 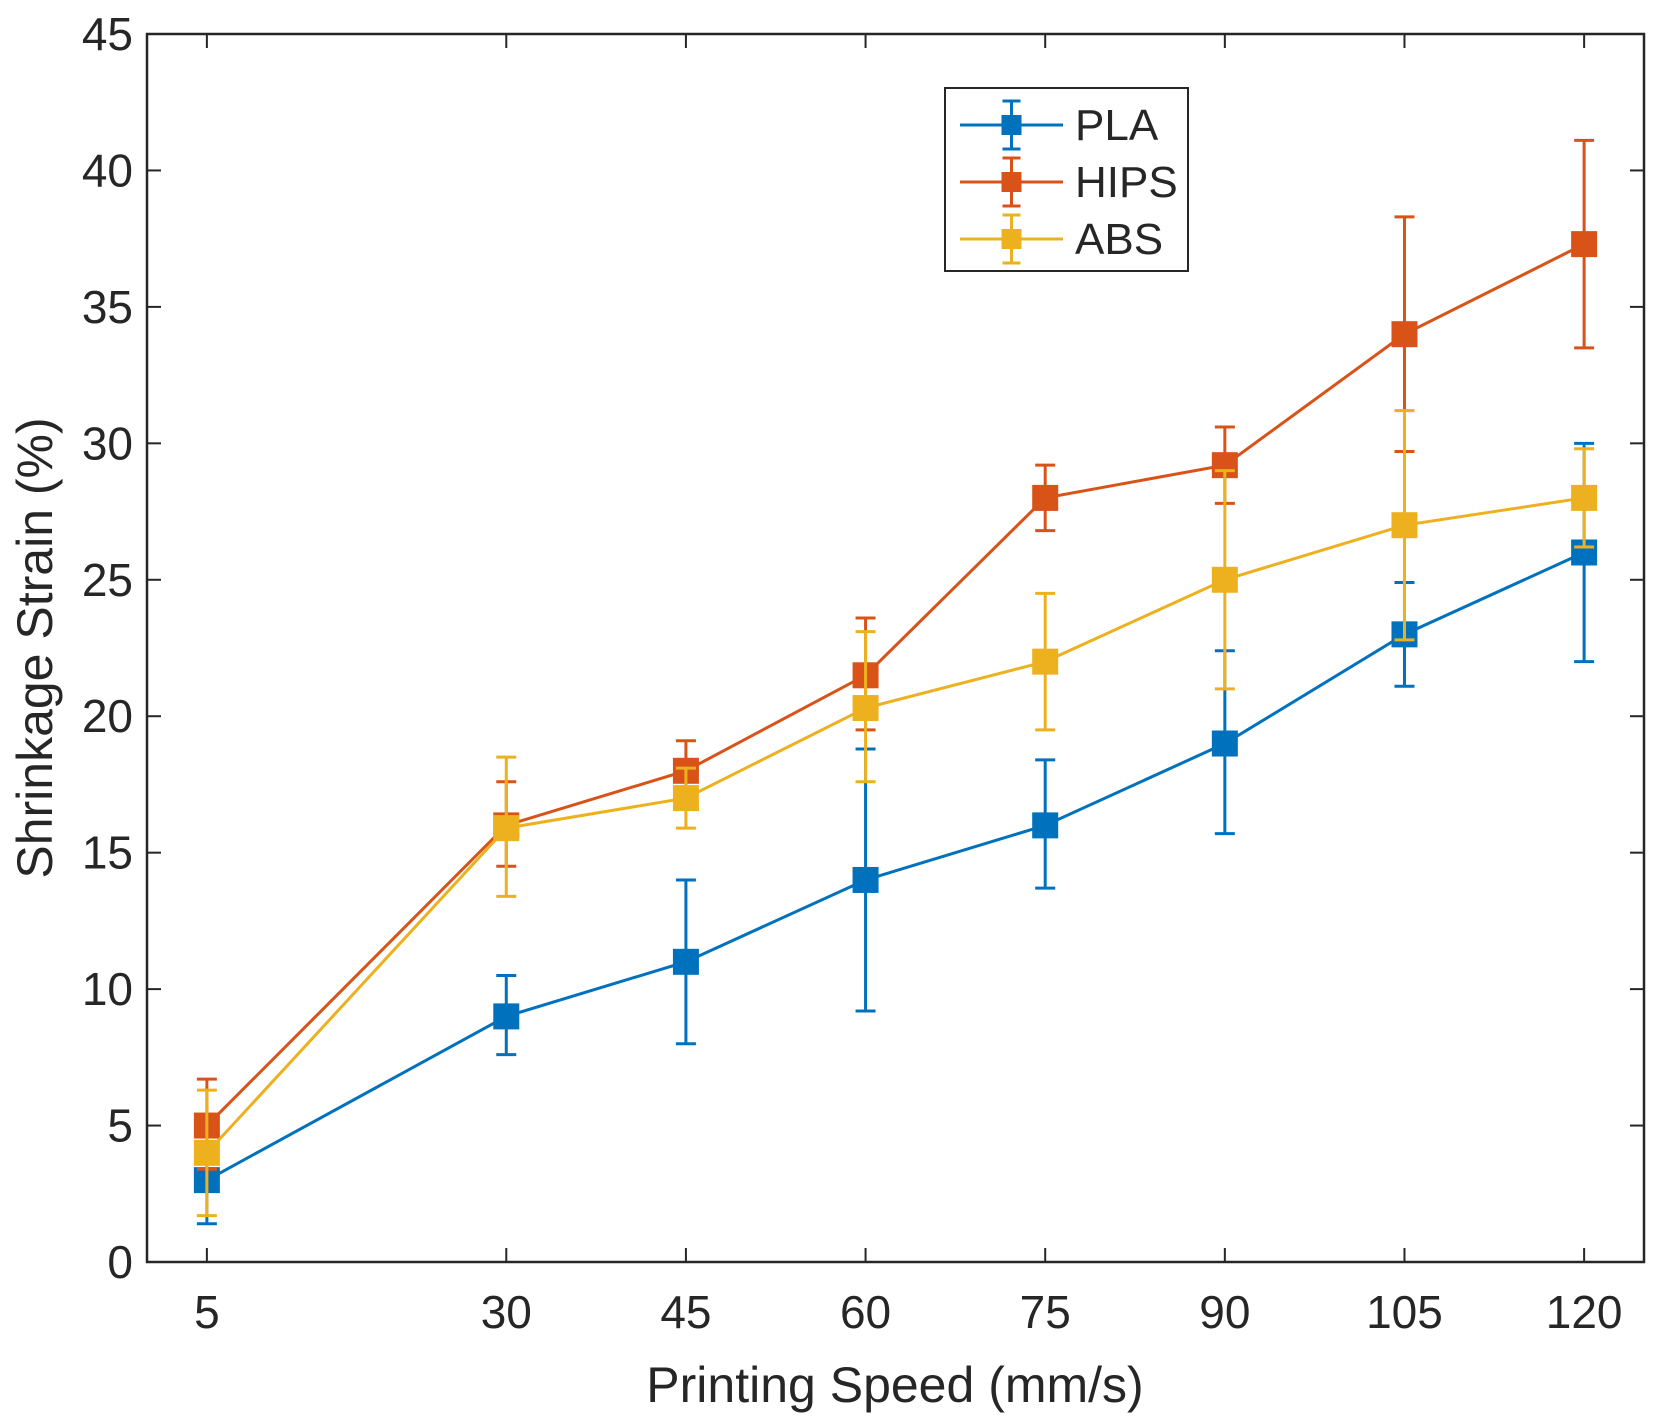 I want to click on y-tick-label: 20, so click(x=107, y=716).